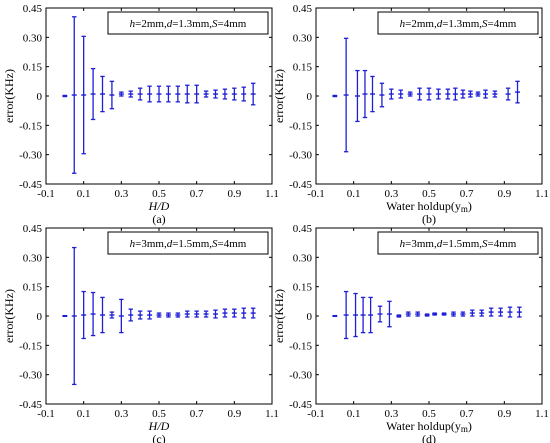 This screenshot has height=443, width=550. Describe the element at coordinates (429, 437) in the screenshot. I see `subfigure-label: (d)` at that location.